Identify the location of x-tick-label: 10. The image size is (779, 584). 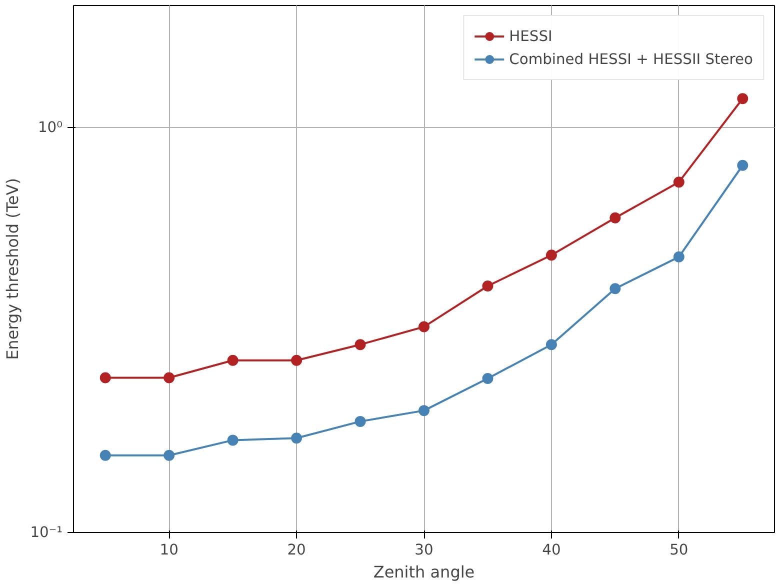
(169, 550).